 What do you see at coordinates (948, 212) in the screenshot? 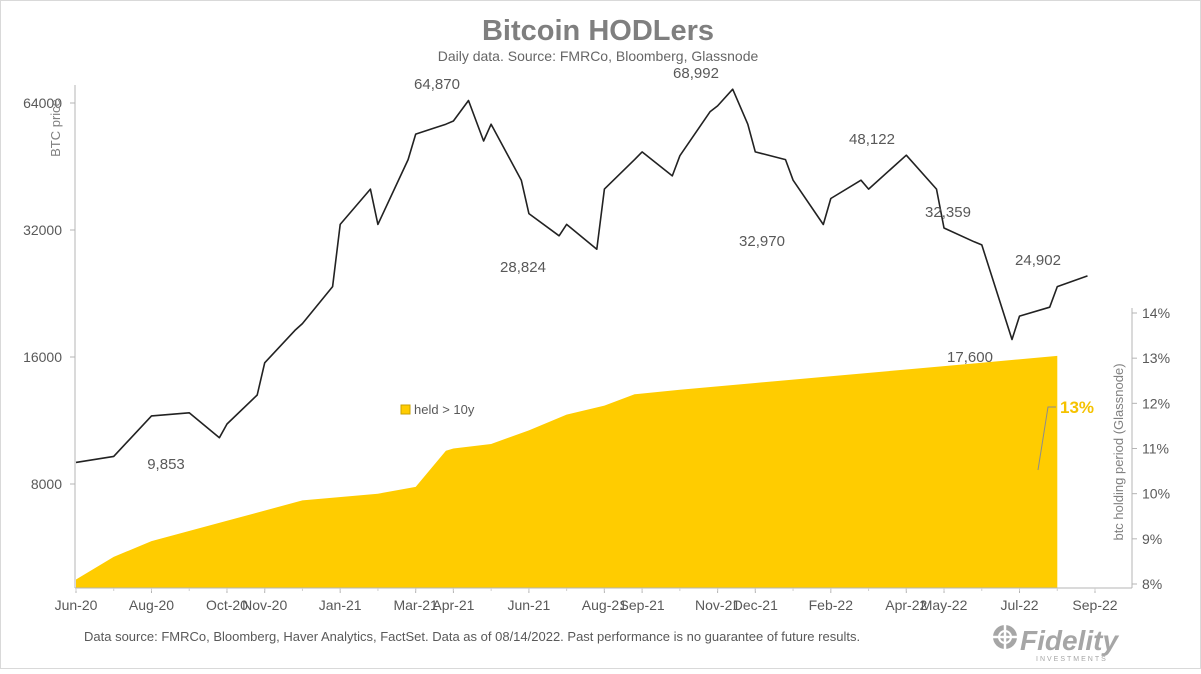
I see `annotation-may22: 32,359` at bounding box center [948, 212].